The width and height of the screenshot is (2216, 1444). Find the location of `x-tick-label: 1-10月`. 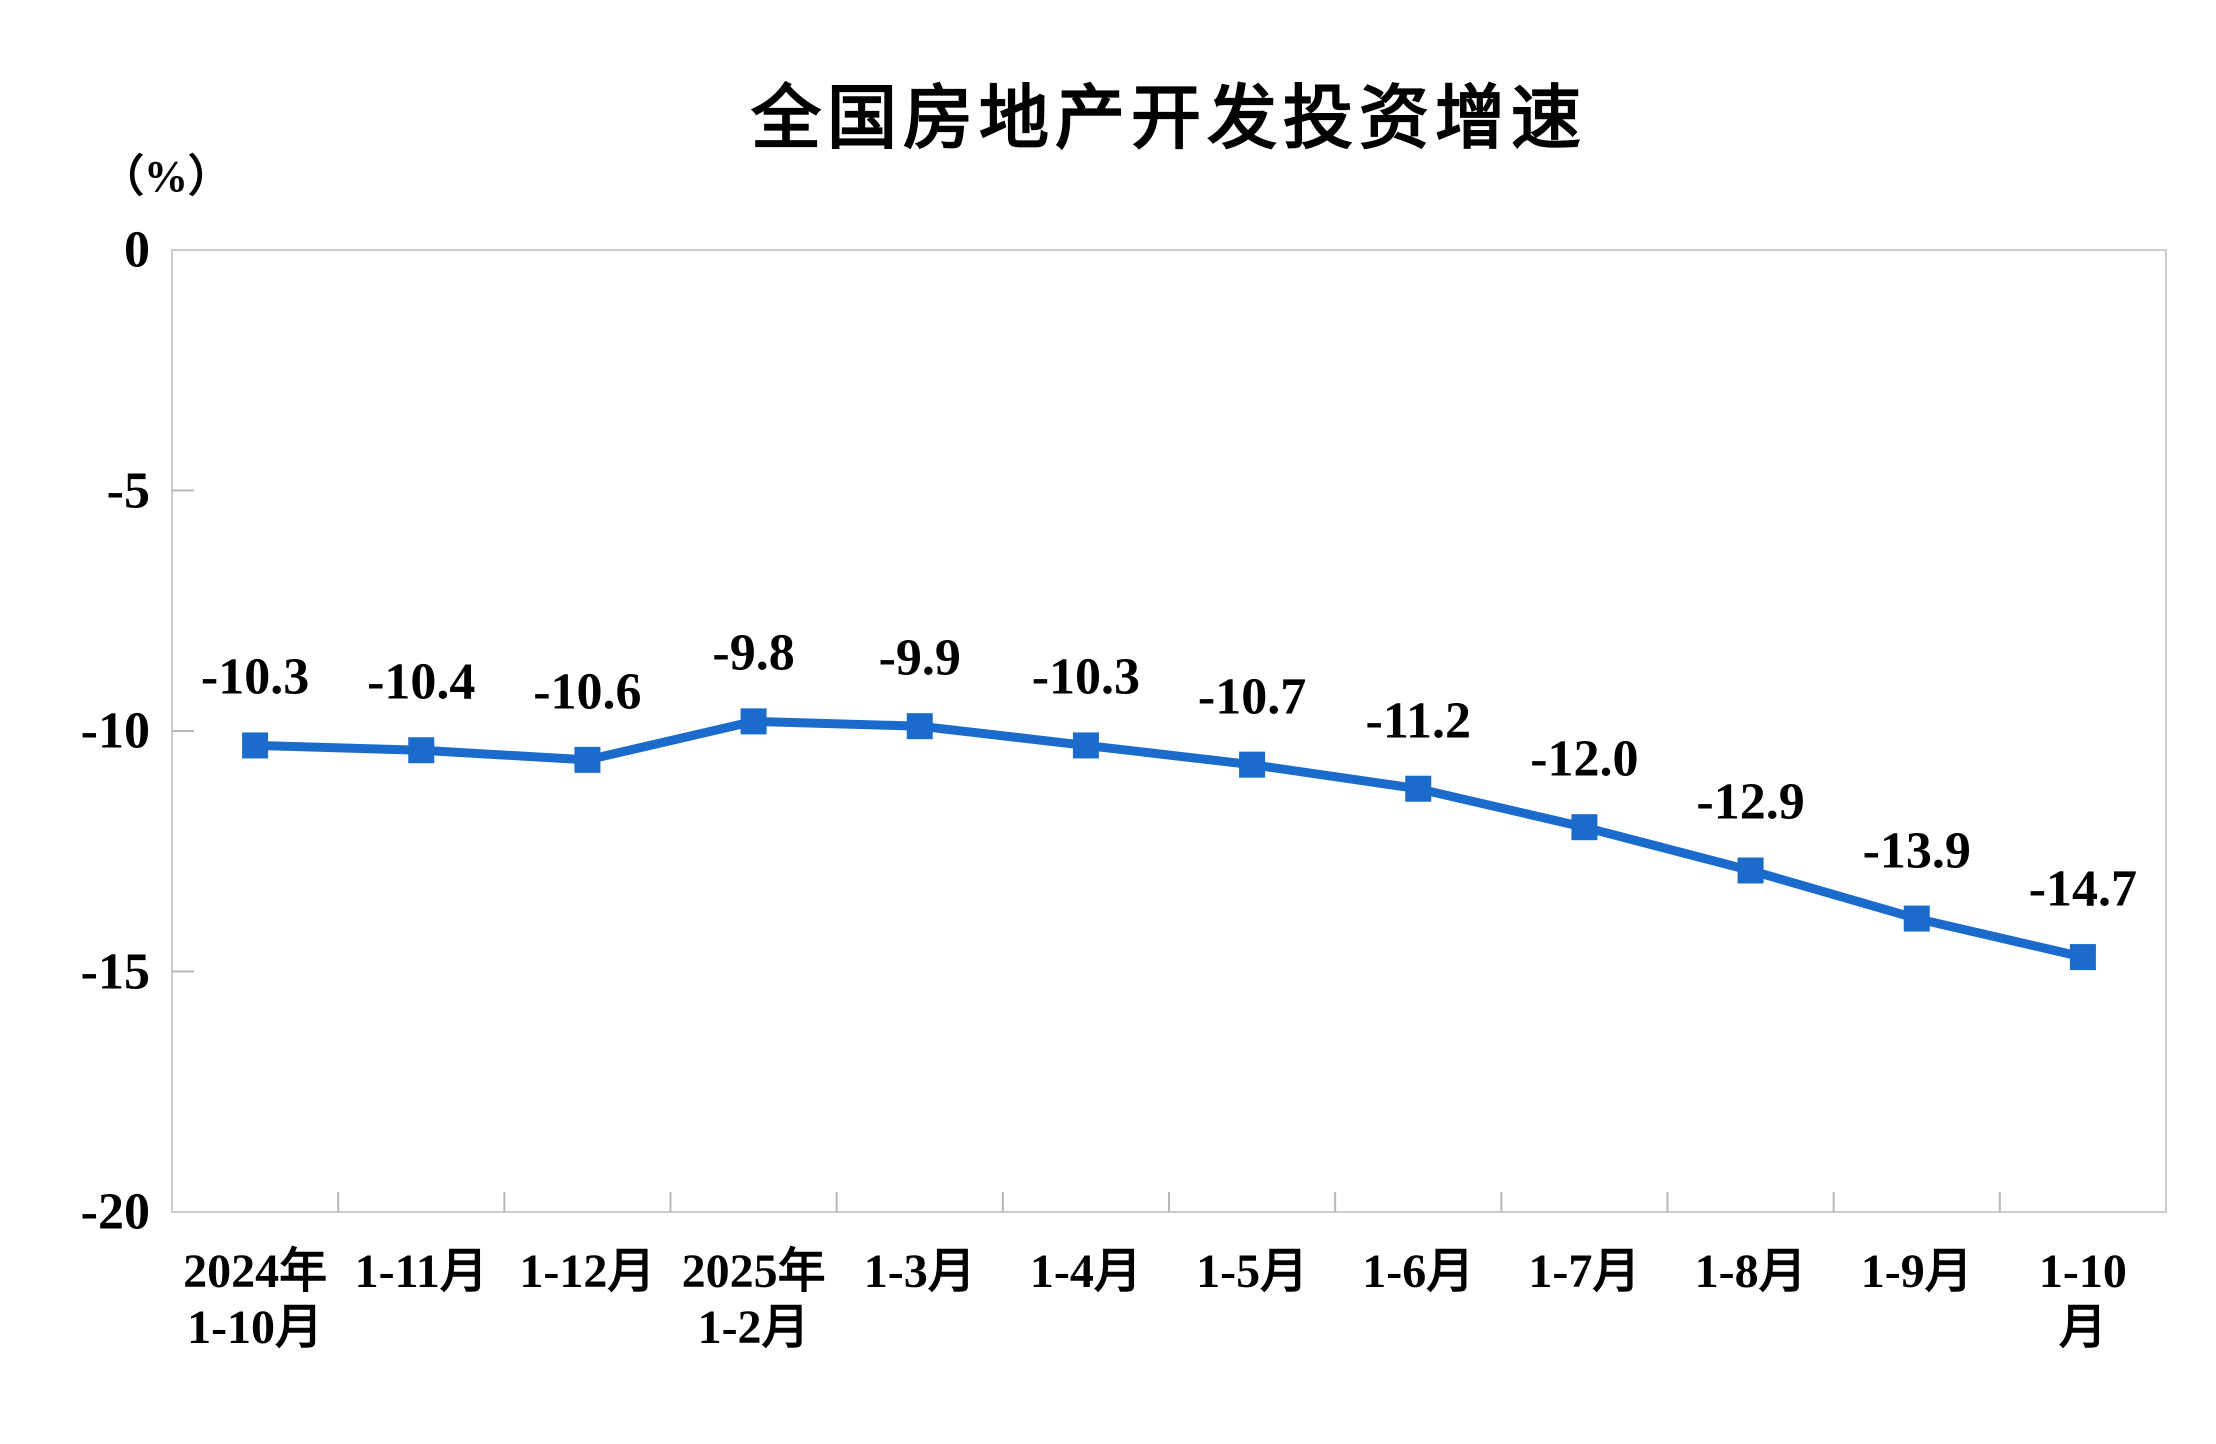

x-tick-label: 1-10月 is located at coordinates (2082, 1299).